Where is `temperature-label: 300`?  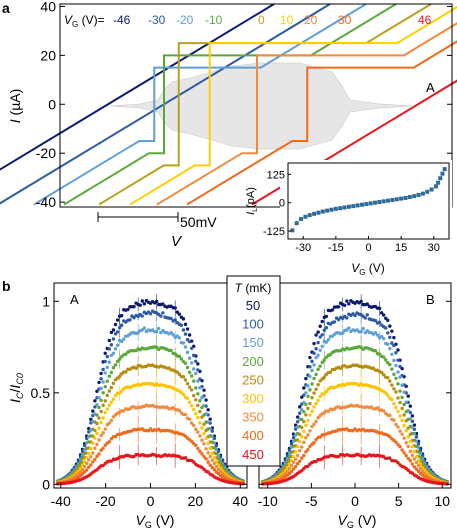 temperature-label: 300 is located at coordinates (253, 398).